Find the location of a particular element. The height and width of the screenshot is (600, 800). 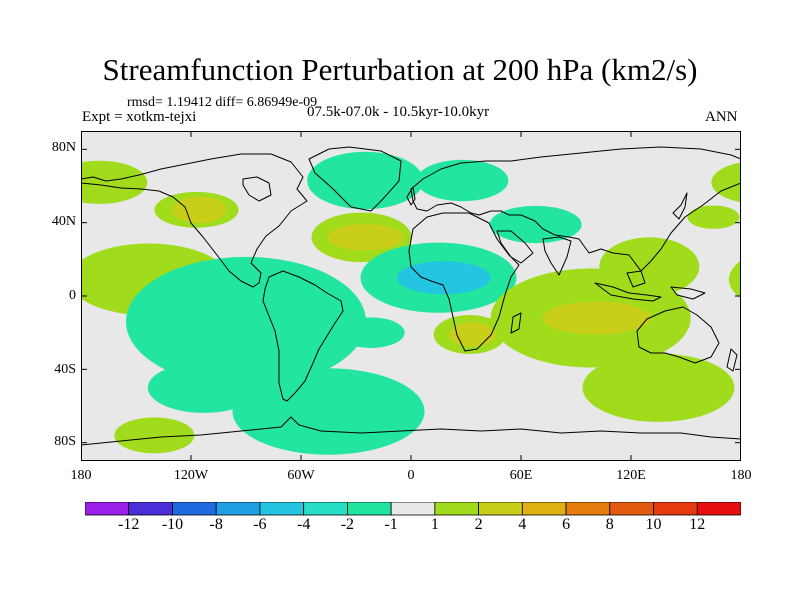

greenland-coastline is located at coordinates (355, 179).